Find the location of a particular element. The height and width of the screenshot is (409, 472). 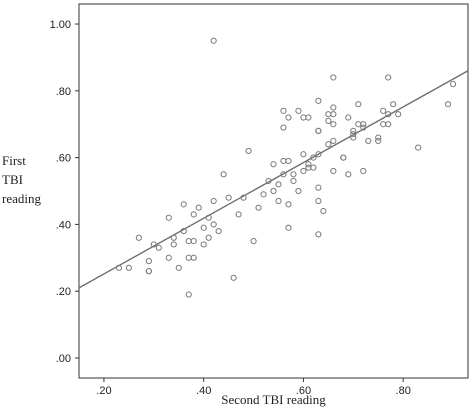

y-tick-label: 1.00 is located at coordinates (60, 25).